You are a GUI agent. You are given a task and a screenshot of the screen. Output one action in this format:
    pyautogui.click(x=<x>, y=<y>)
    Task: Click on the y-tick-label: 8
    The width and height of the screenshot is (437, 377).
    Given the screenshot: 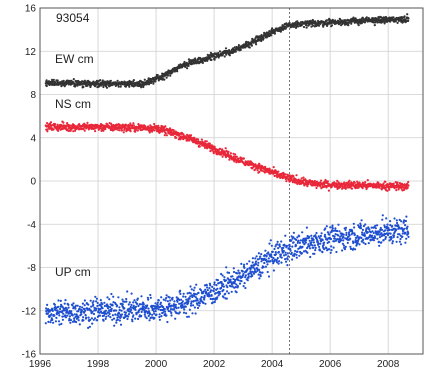 What is the action you would take?
    pyautogui.click(x=33, y=95)
    